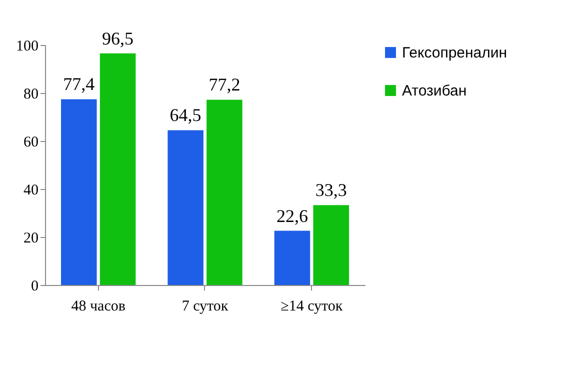  What do you see at coordinates (331, 190) in the screenshot?
I see `data-label: 33,3` at bounding box center [331, 190].